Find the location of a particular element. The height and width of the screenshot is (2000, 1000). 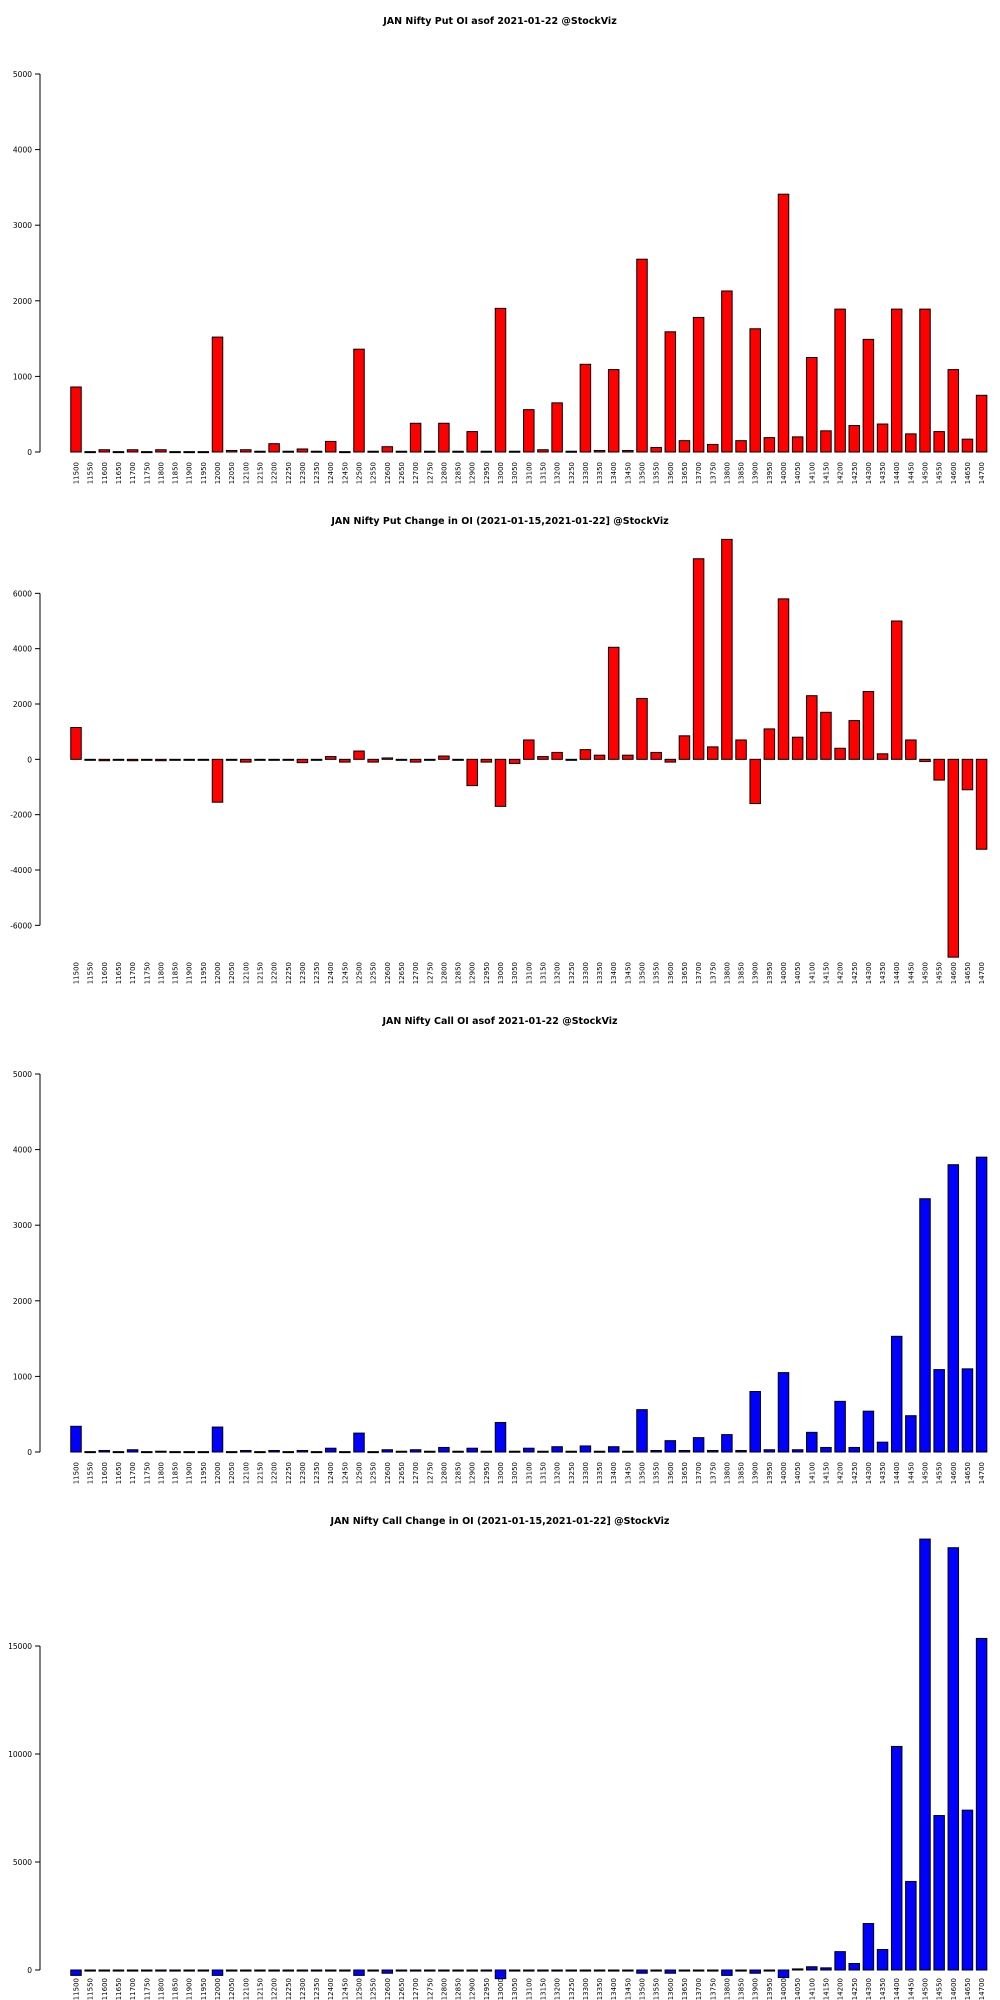

x-tick-label: 13350 is located at coordinates (600, 1989).